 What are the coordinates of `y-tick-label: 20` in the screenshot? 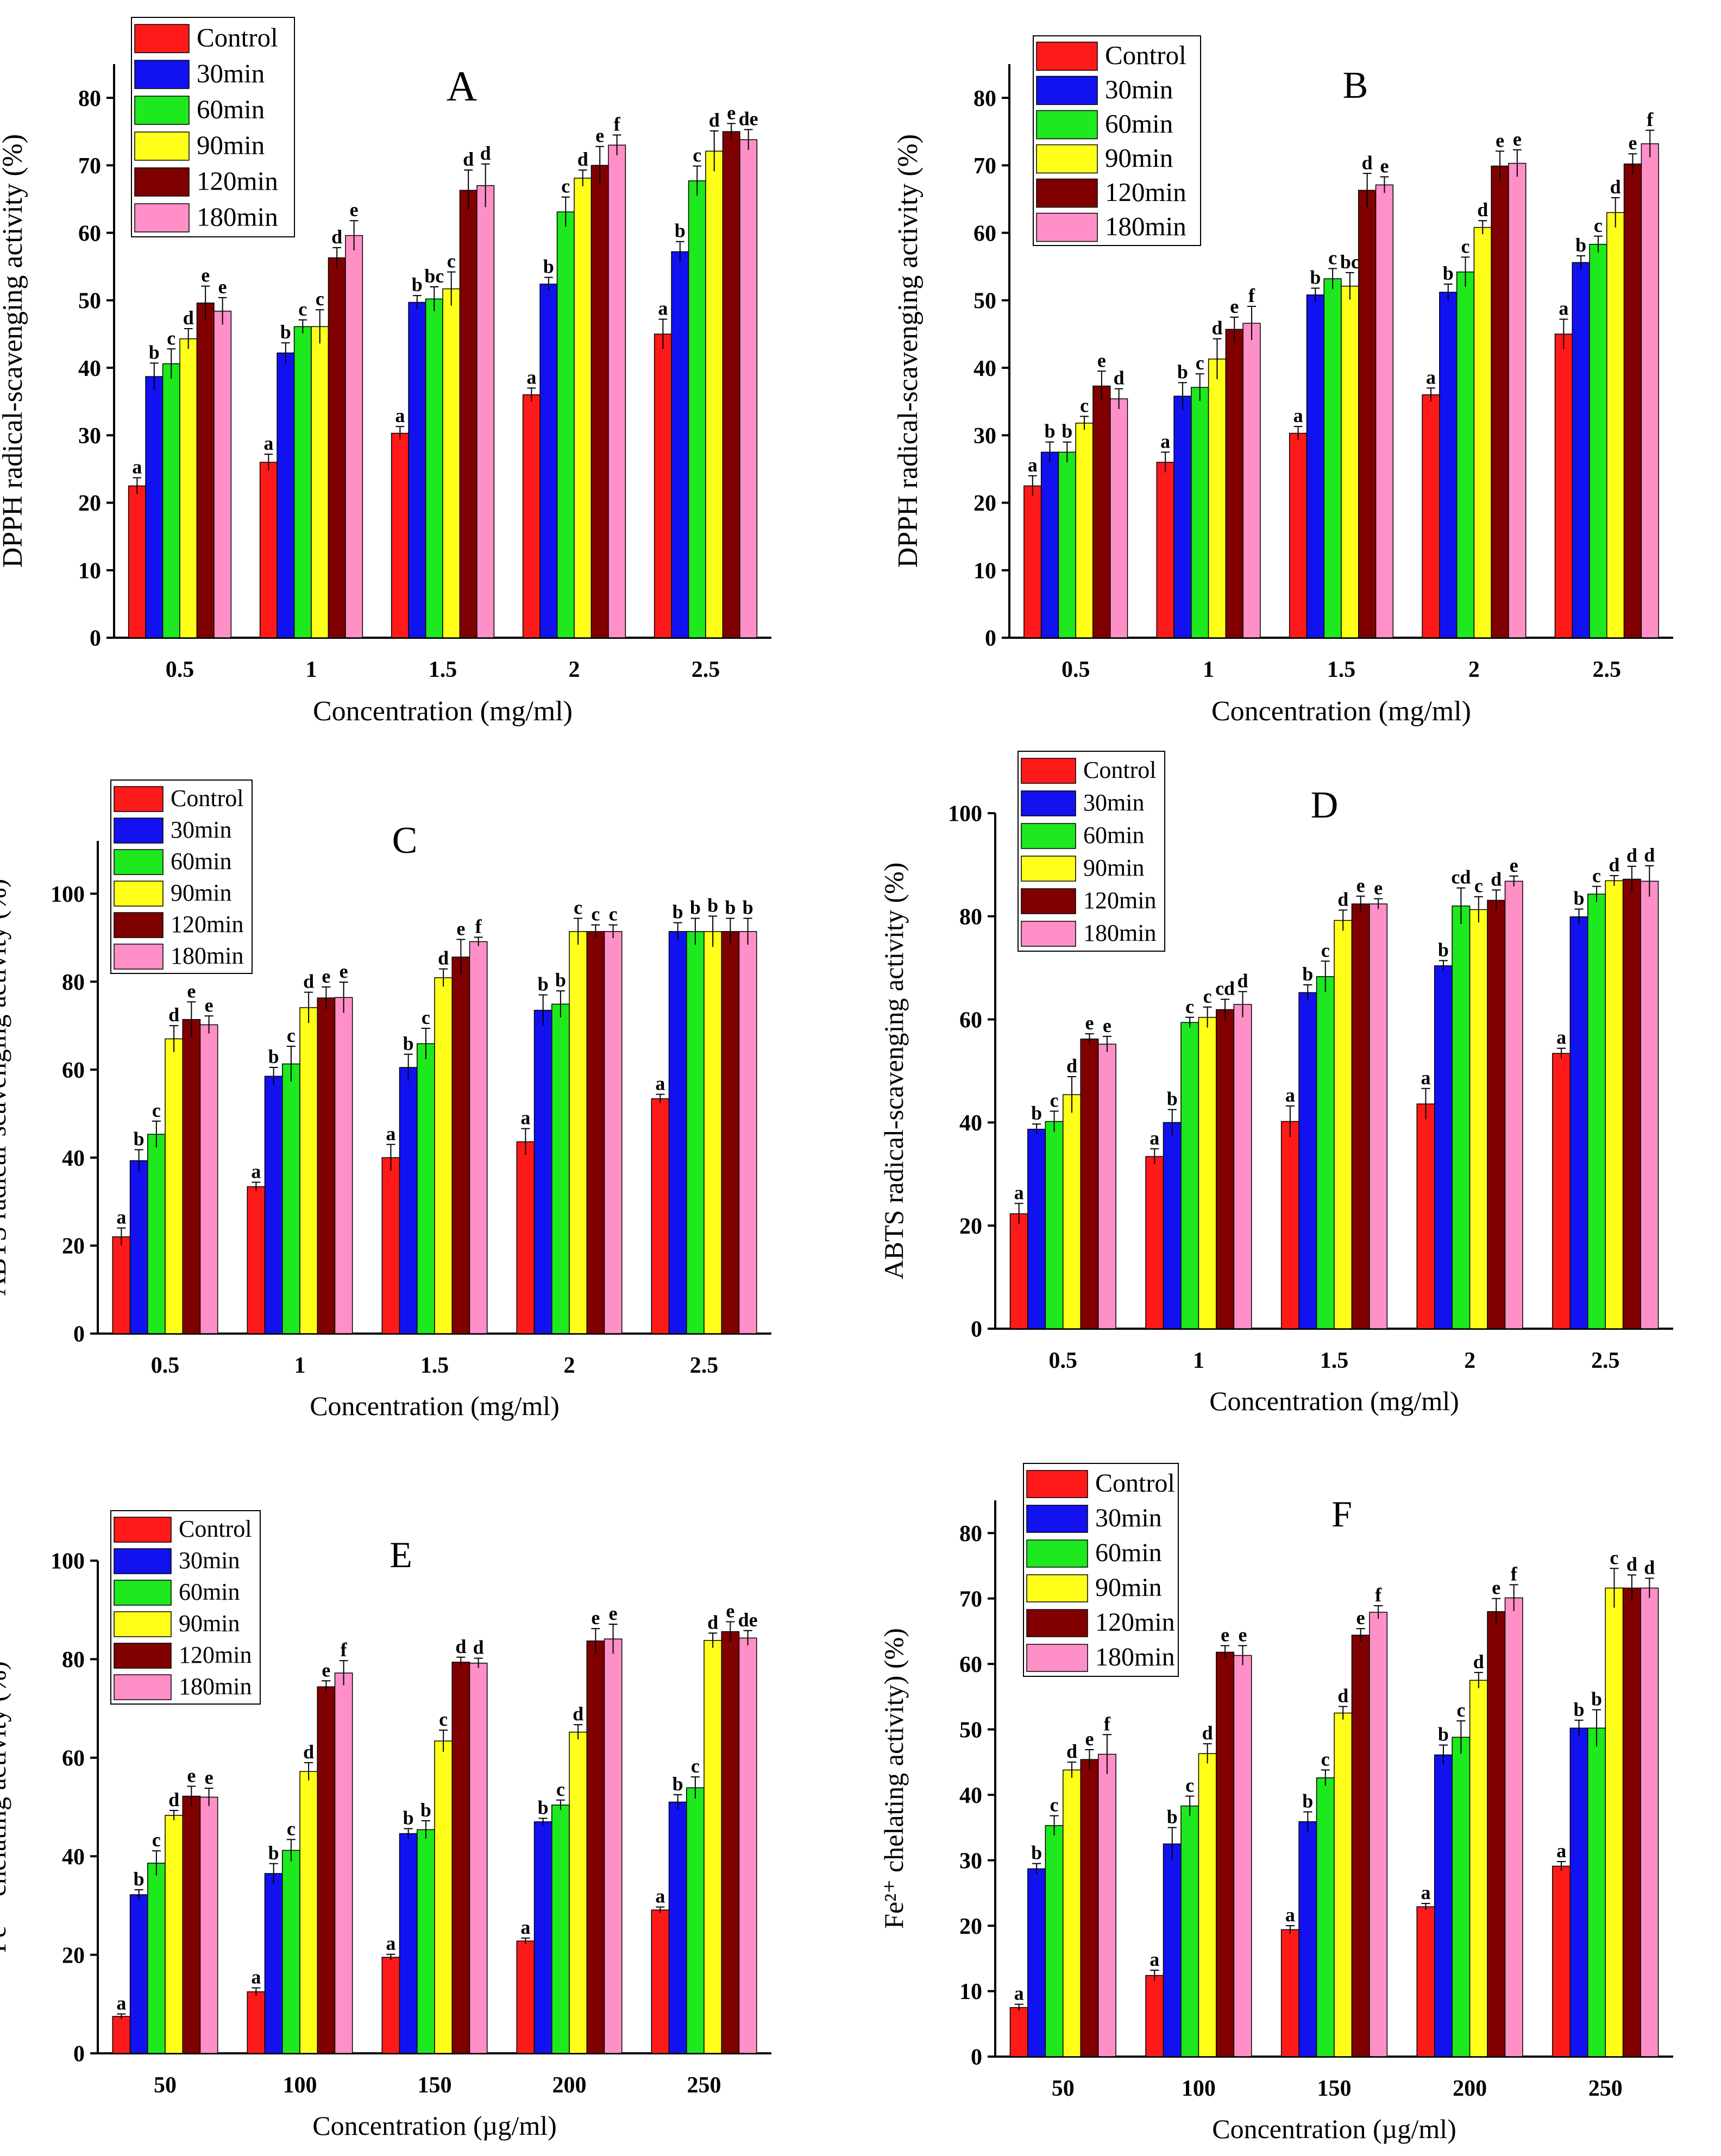 It's located at (73, 1246).